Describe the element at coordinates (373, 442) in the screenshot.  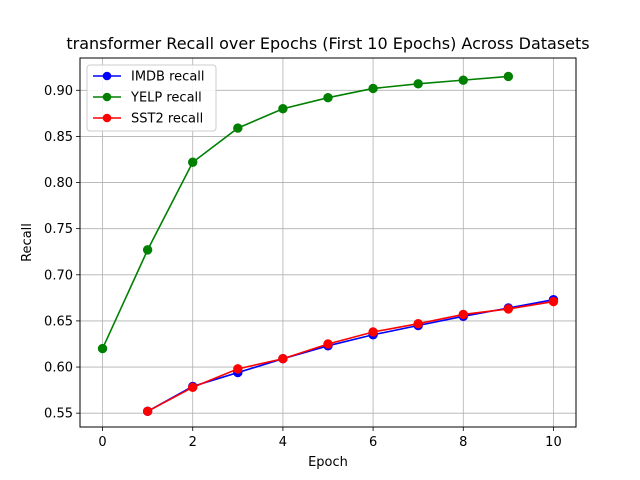
I see `x-tick-label: 6` at that location.